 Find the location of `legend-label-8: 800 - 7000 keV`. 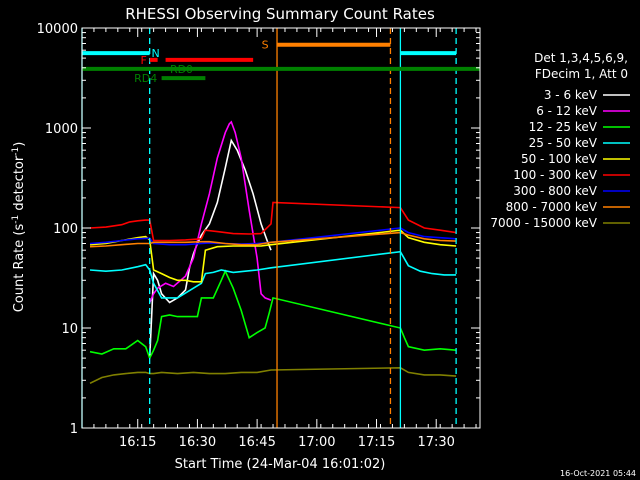

legend-label-8: 800 - 7000 keV is located at coordinates (552, 207).